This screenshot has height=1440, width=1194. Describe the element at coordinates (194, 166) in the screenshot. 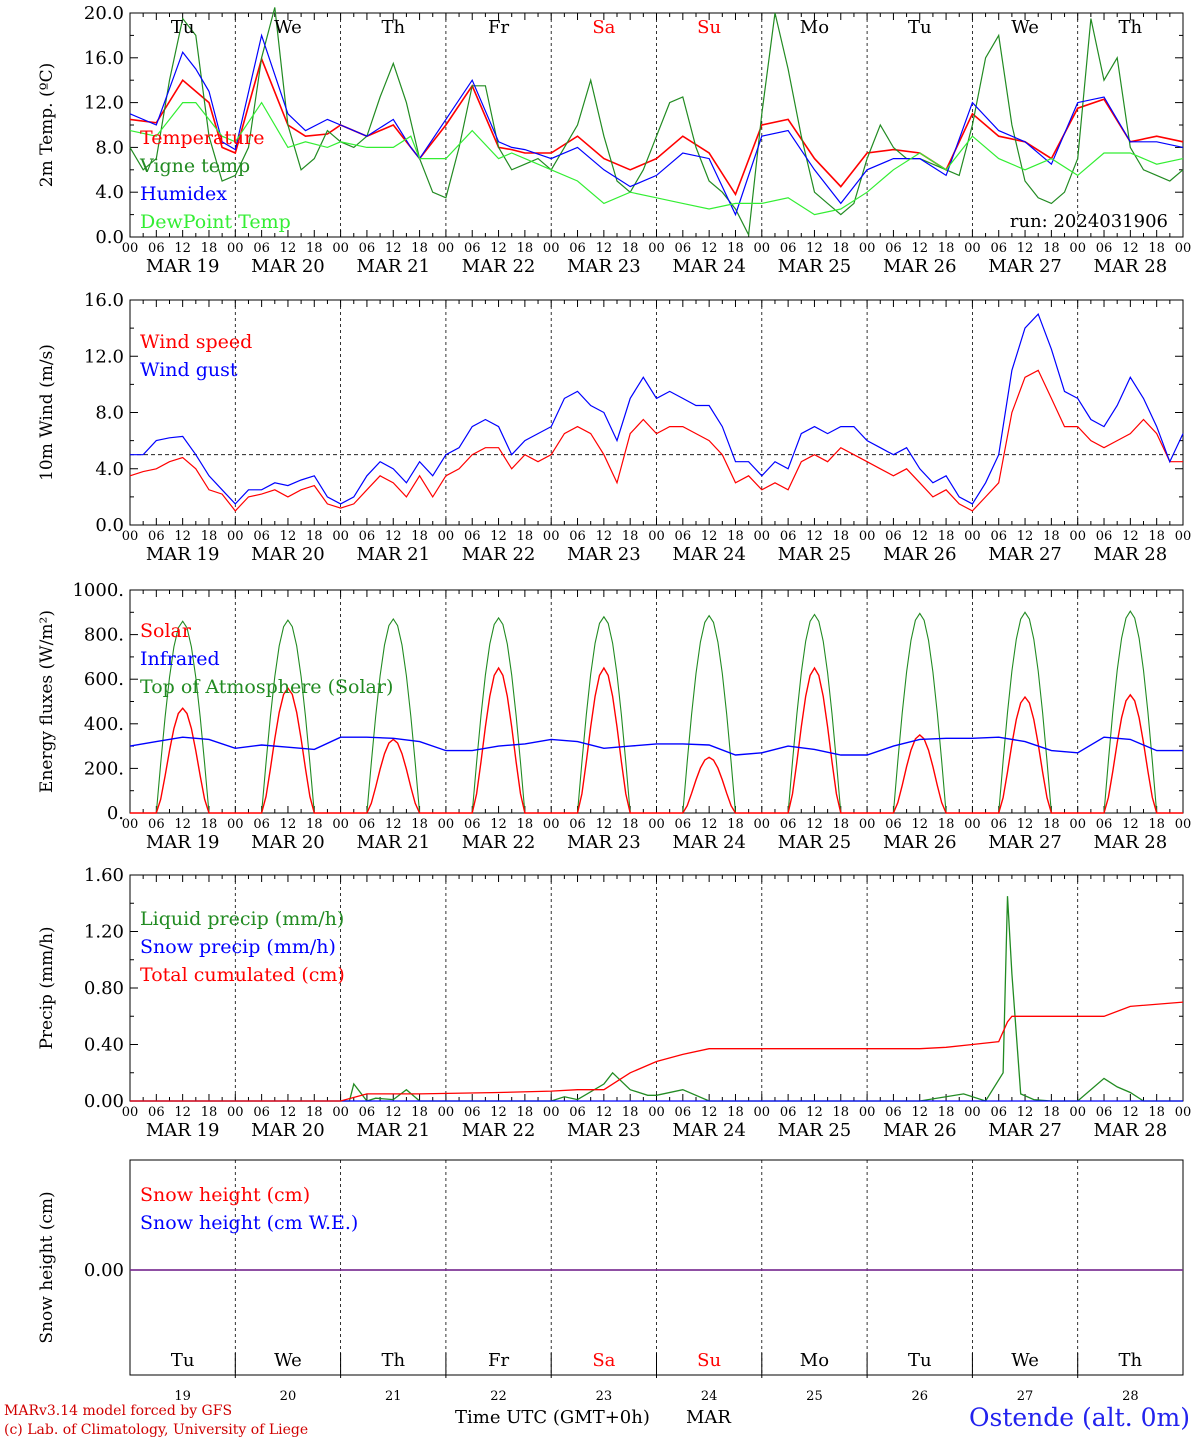

I see `legend-entry: Vigne temp` at that location.